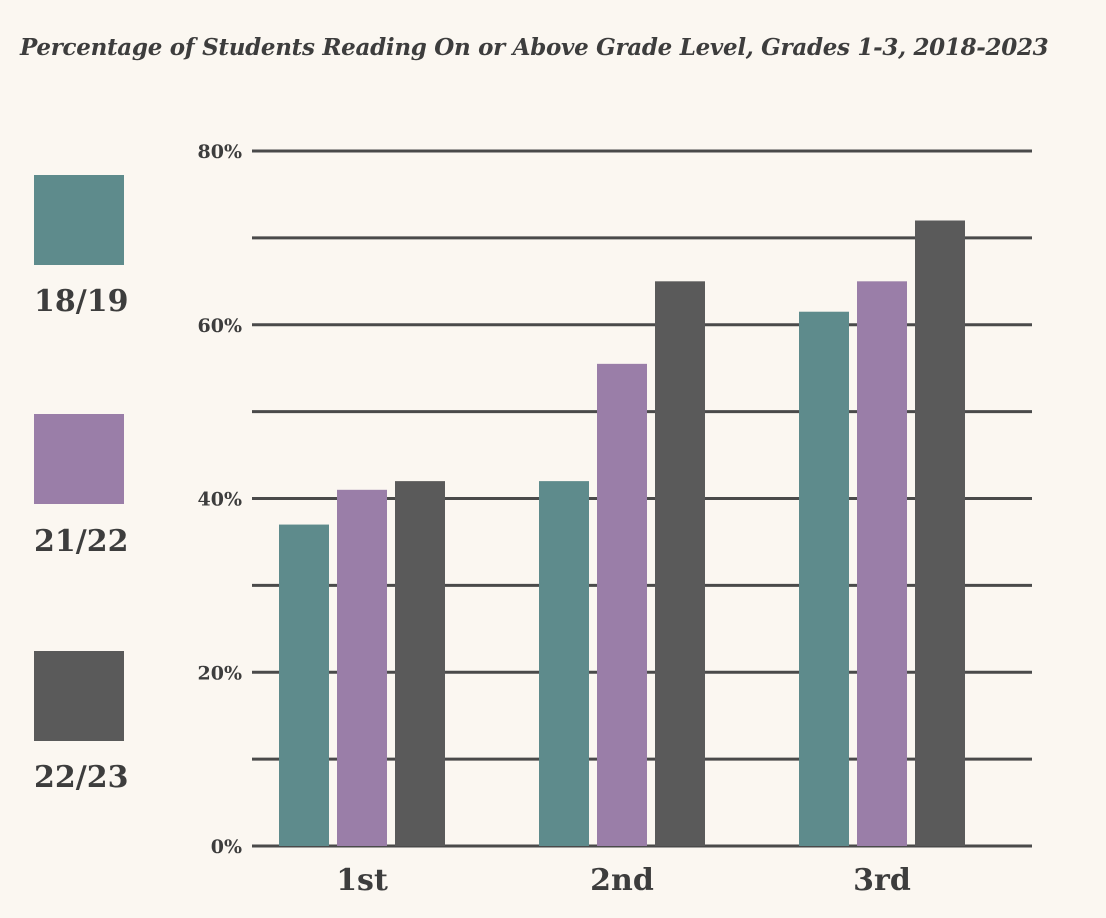 Image resolution: width=1106 pixels, height=918 pixels. I want to click on legend-label-18-19: 18/19, so click(81, 301).